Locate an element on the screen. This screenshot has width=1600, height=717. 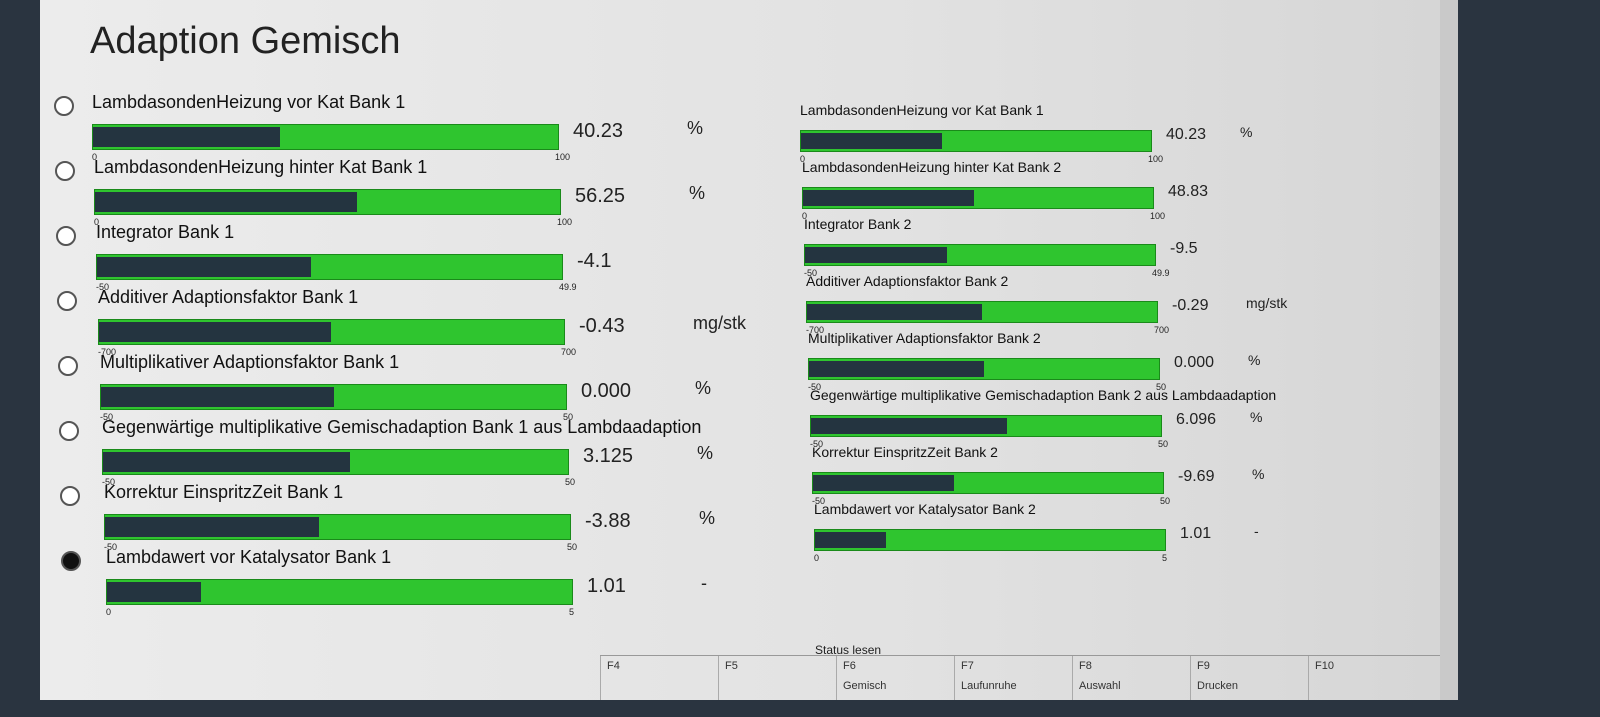
key-label: Gemisch is located at coordinates (865, 686).